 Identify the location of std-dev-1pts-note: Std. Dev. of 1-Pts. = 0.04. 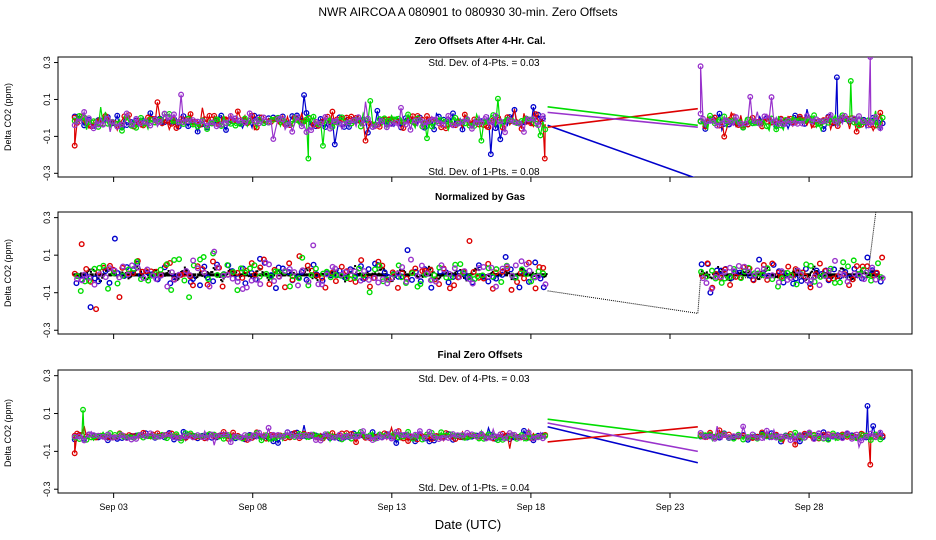
(474, 488).